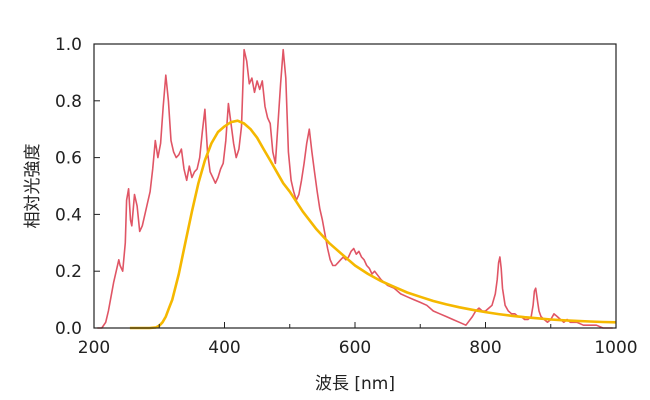 The height and width of the screenshot is (400, 650). I want to click on x-tick-label: 800, so click(485, 348).